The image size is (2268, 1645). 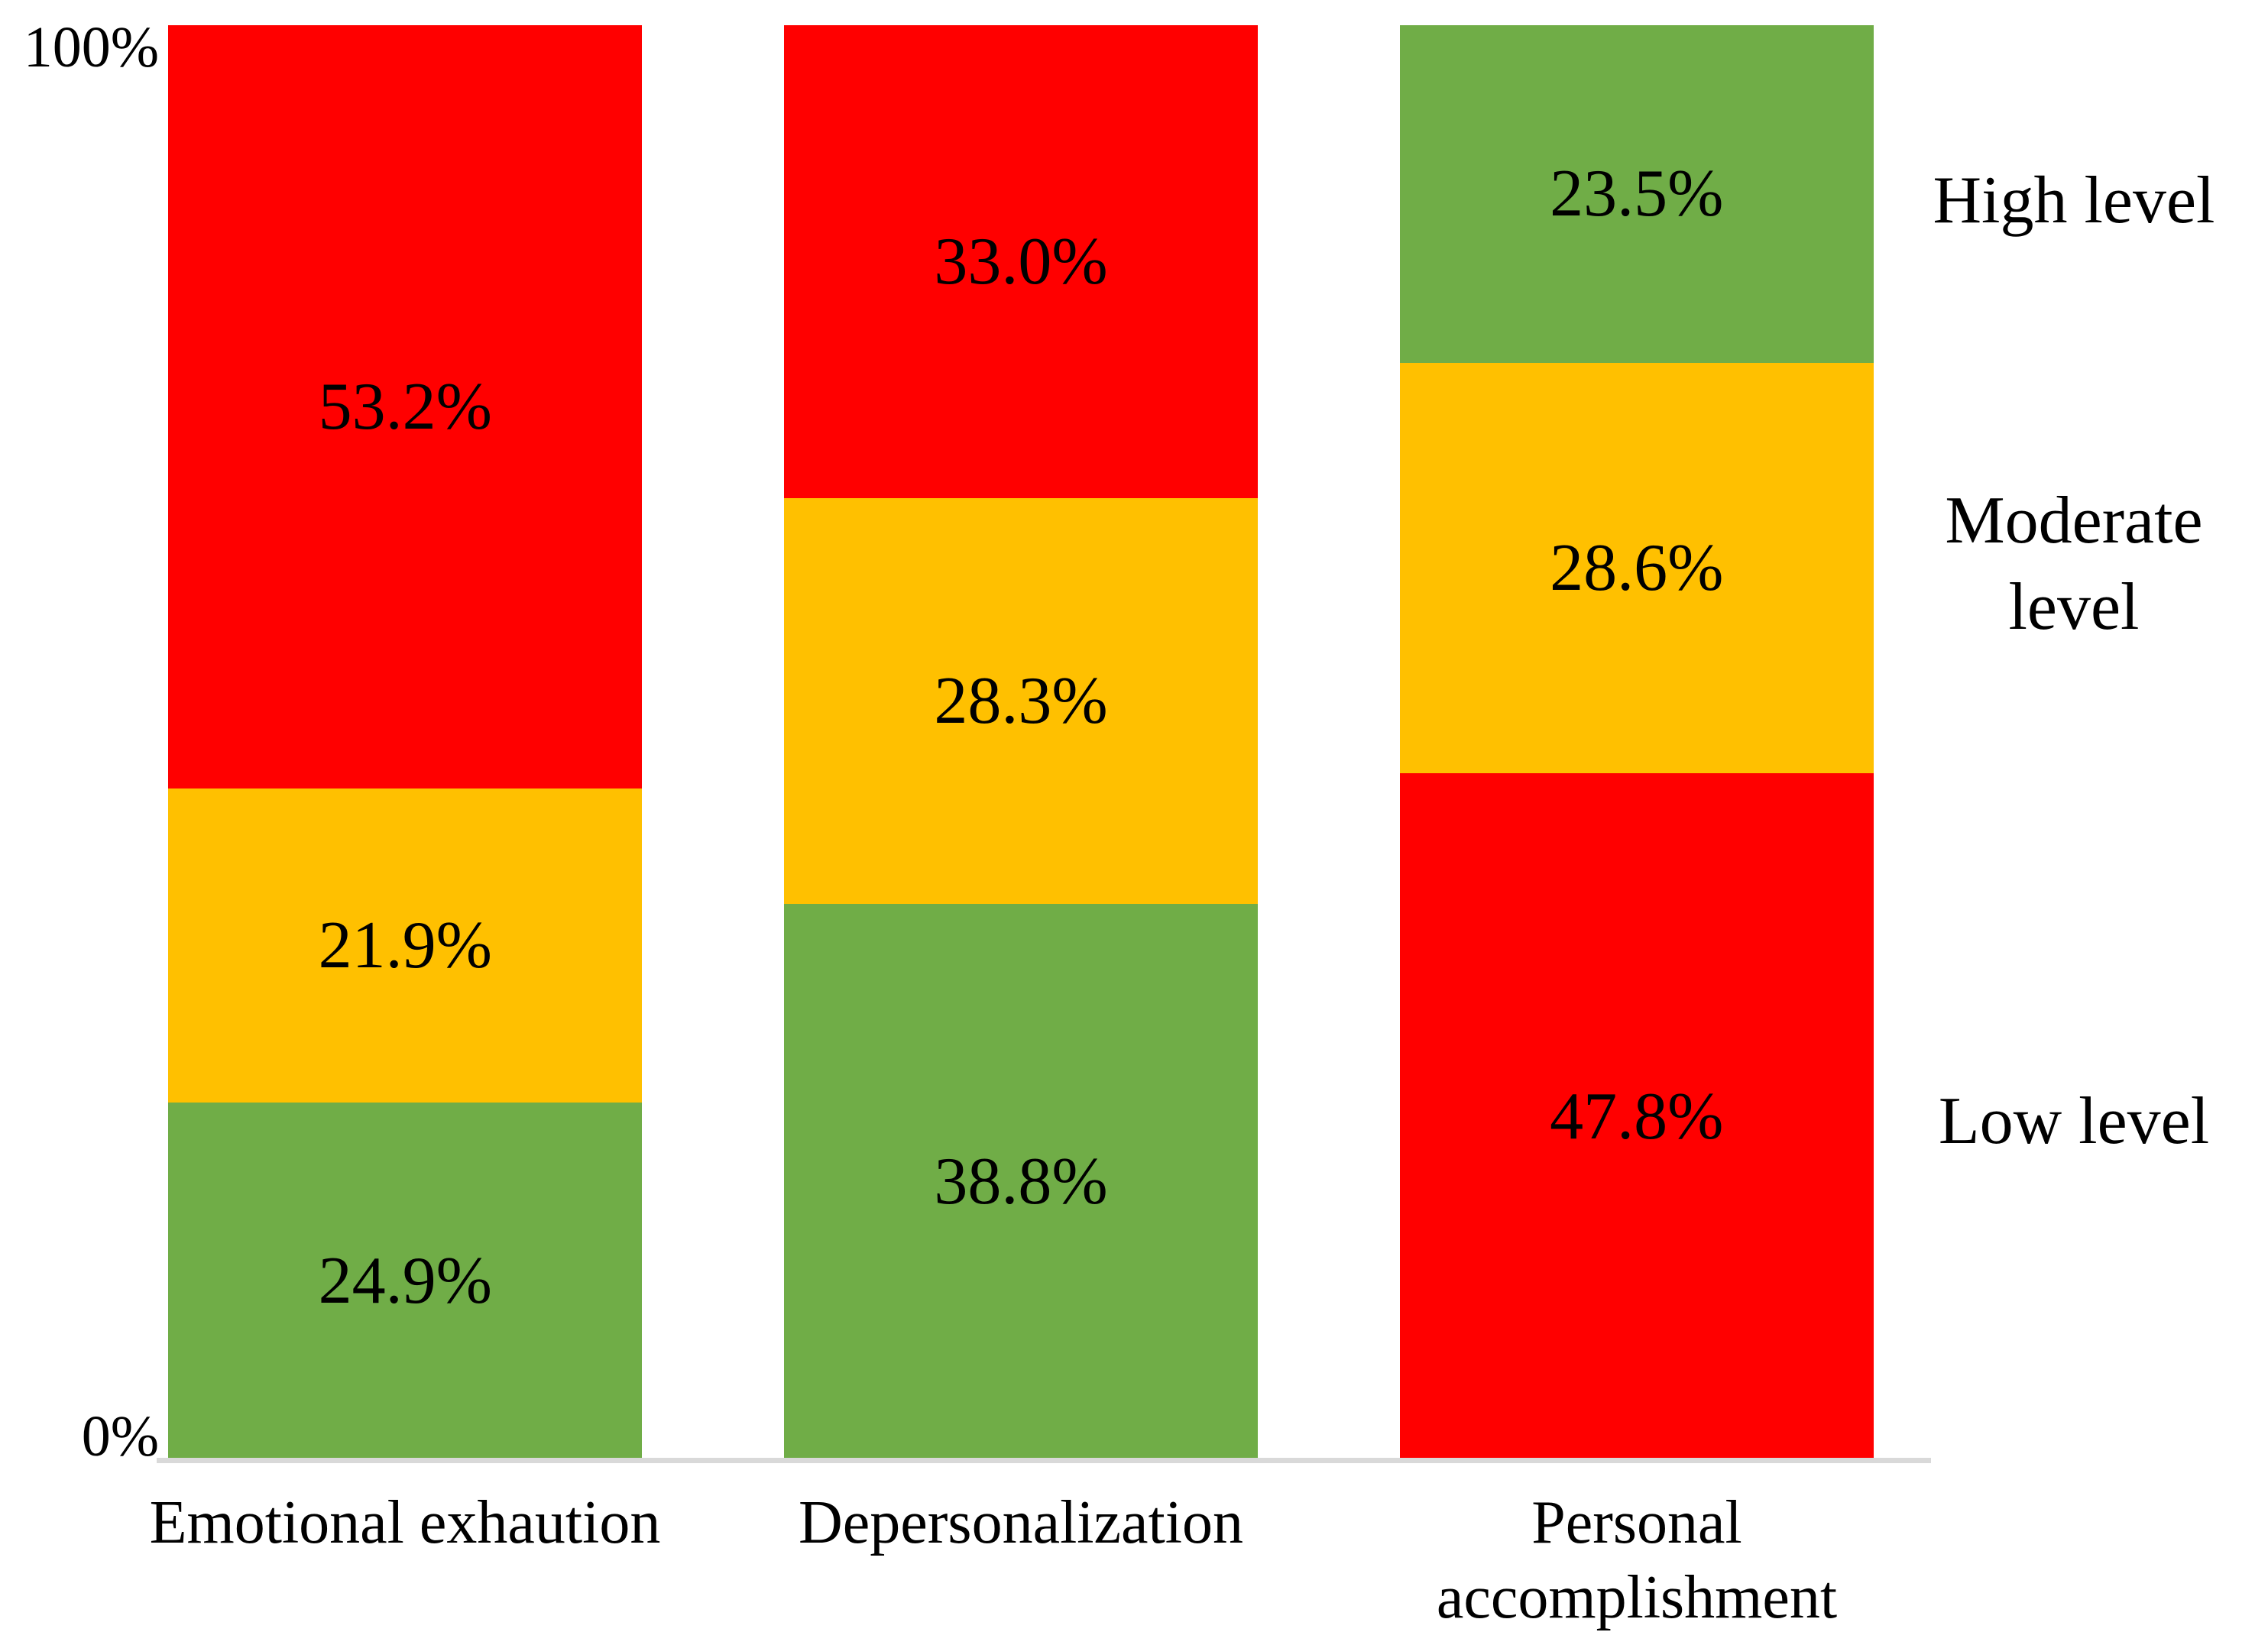 I want to click on category-label: Personal accomplishment, so click(x=1637, y=1560).